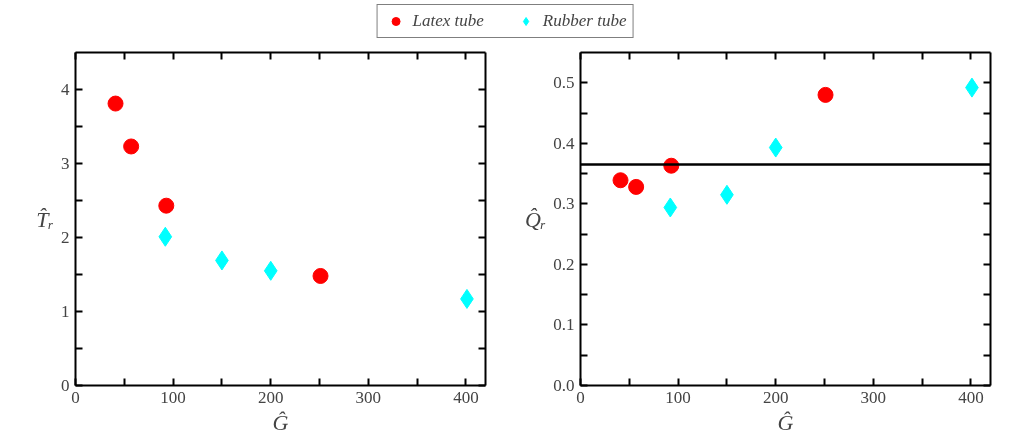  What do you see at coordinates (65, 89) in the screenshot?
I see `y-tick-label: 4` at bounding box center [65, 89].